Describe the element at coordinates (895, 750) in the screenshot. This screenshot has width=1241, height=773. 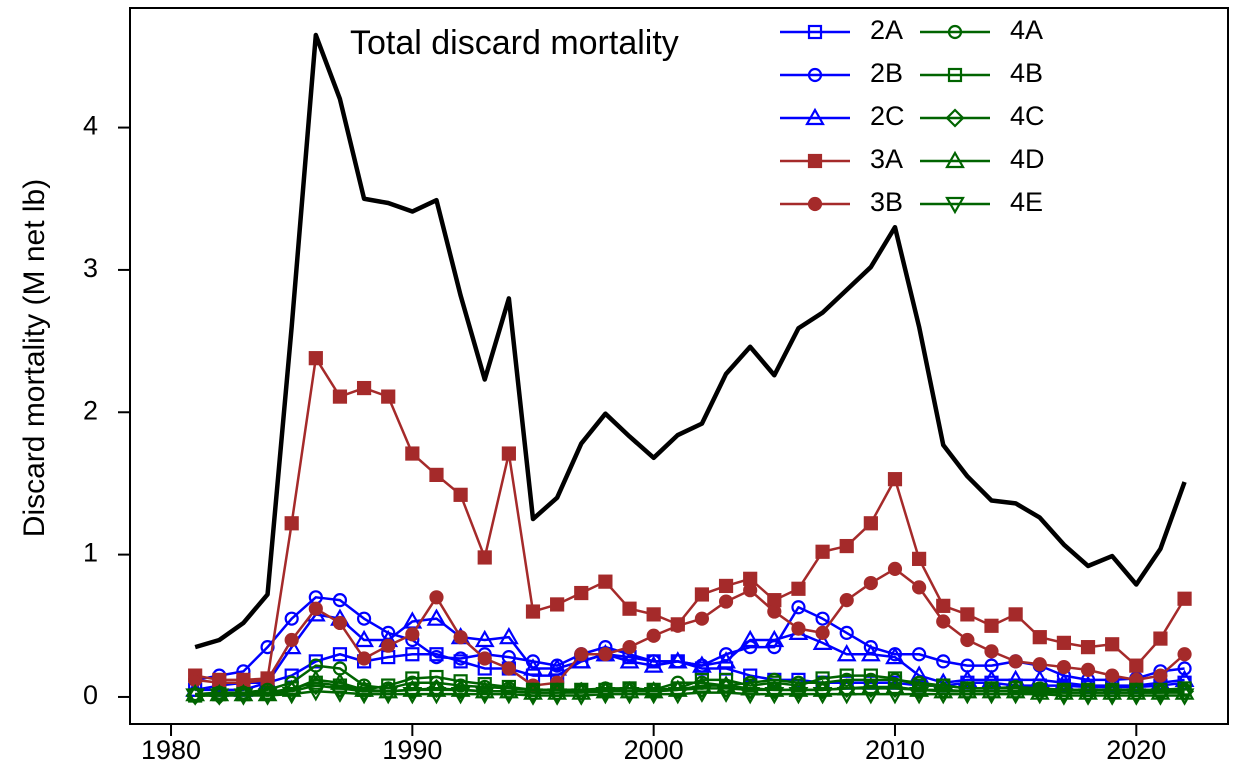
I see `x-tick-label: 2010` at that location.